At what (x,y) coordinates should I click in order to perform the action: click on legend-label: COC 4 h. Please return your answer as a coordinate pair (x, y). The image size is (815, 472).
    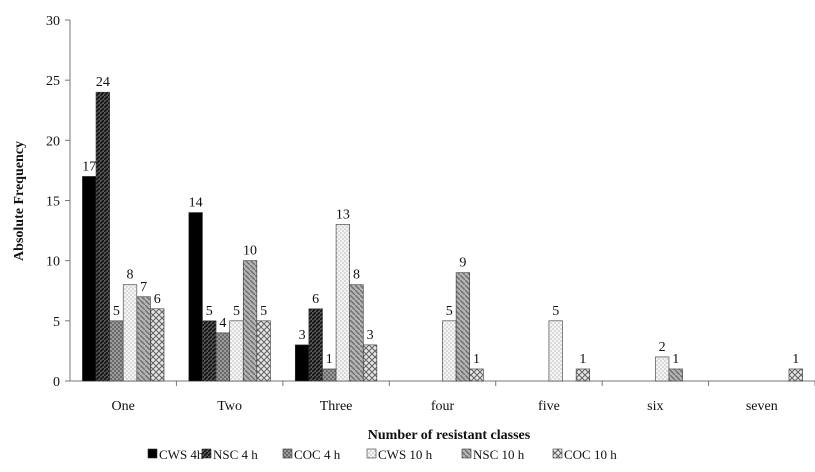
    Looking at the image, I should click on (317, 454).